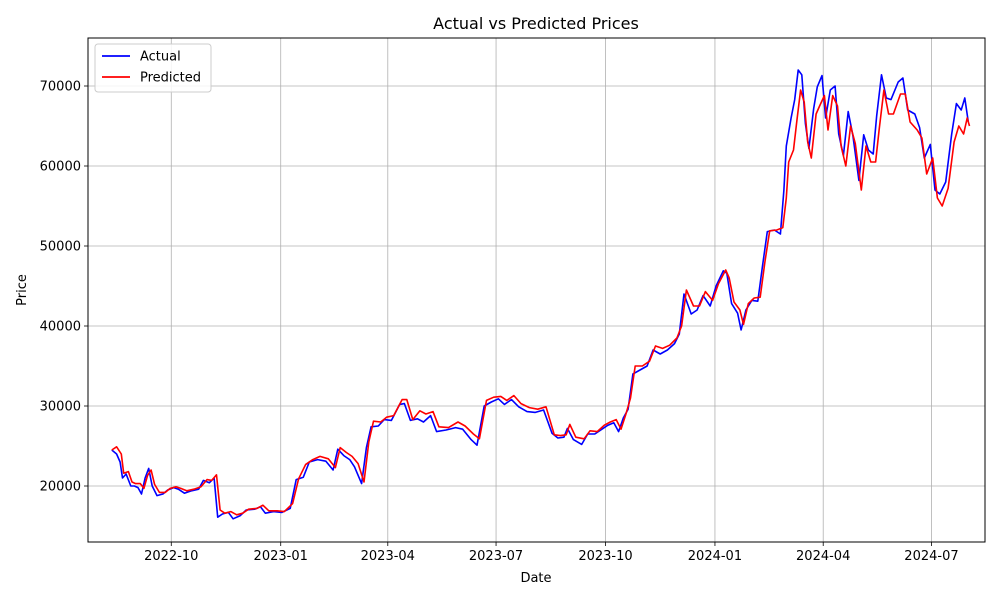 Image resolution: width=1000 pixels, height=604 pixels. What do you see at coordinates (170, 78) in the screenshot?
I see `legend-label: Predicted` at bounding box center [170, 78].